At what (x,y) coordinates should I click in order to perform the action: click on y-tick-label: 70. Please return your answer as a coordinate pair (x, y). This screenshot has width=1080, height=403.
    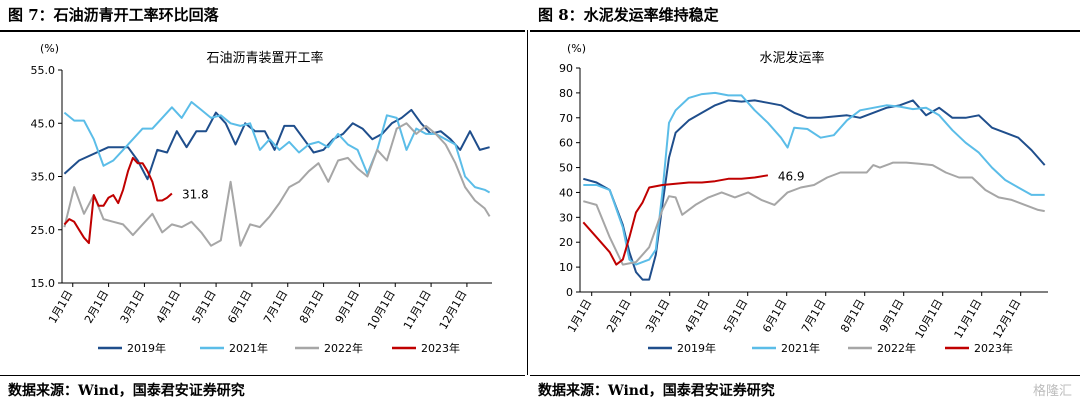
    Looking at the image, I should click on (566, 118).